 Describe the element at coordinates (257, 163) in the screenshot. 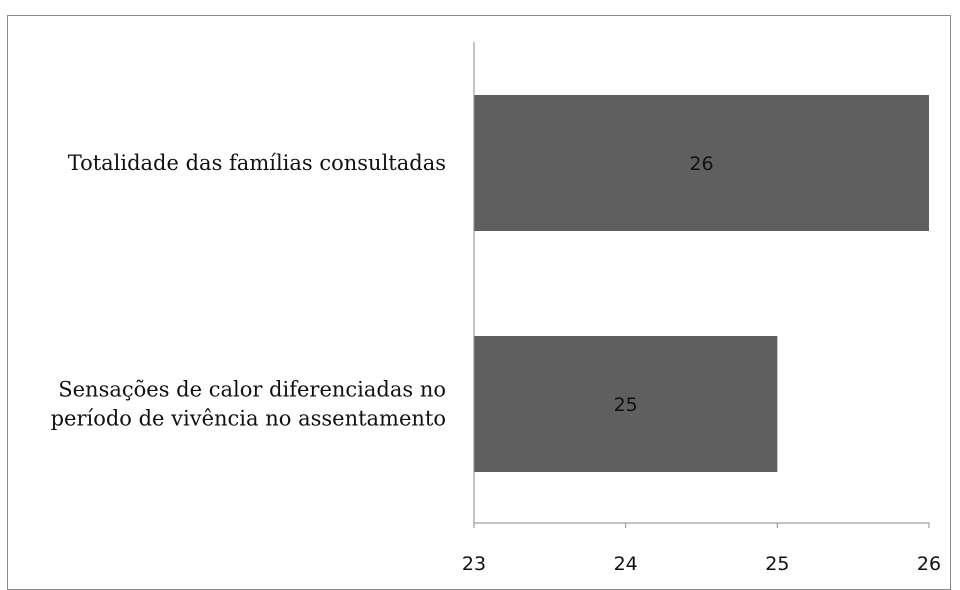

I see `category-label-1-line-1: Totalidade das famílias consultadas` at that location.